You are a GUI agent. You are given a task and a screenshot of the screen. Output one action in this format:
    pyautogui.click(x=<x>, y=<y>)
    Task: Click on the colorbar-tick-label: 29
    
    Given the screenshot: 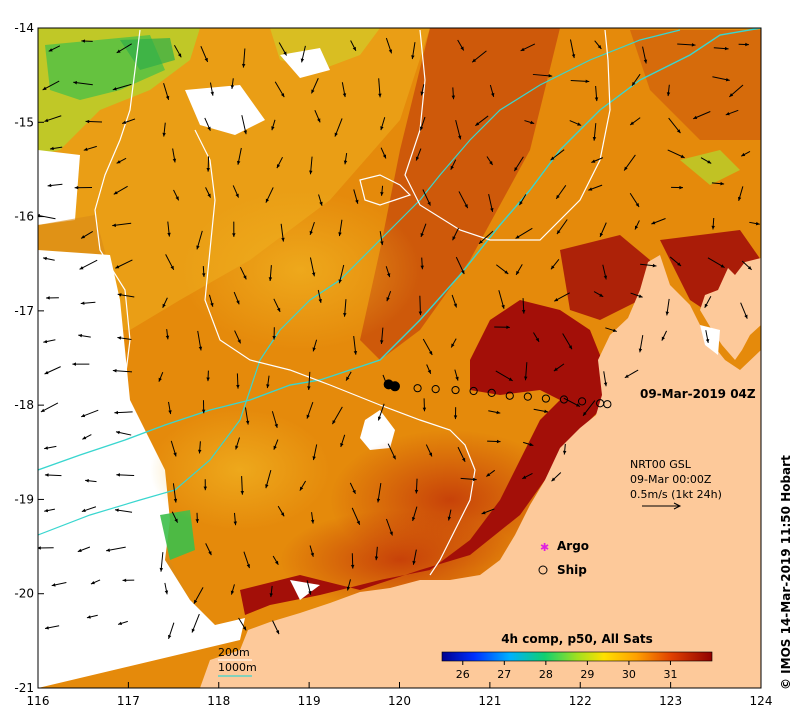 What is the action you would take?
    pyautogui.click(x=587, y=674)
    